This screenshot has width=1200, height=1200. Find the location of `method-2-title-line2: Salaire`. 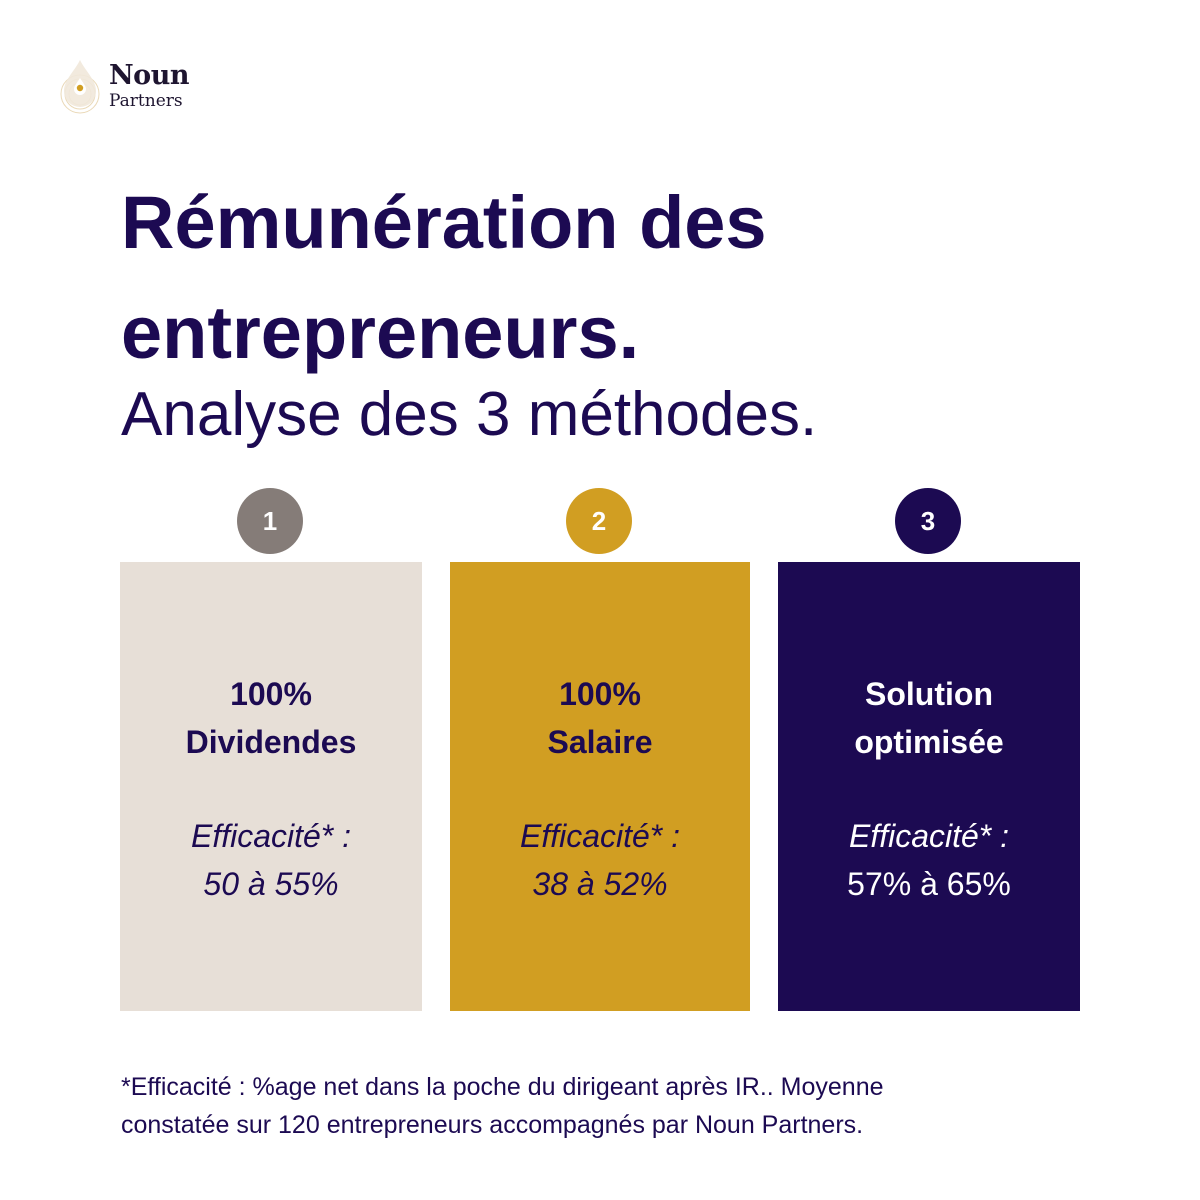

method-2-title-line2: Salaire is located at coordinates (600, 742).